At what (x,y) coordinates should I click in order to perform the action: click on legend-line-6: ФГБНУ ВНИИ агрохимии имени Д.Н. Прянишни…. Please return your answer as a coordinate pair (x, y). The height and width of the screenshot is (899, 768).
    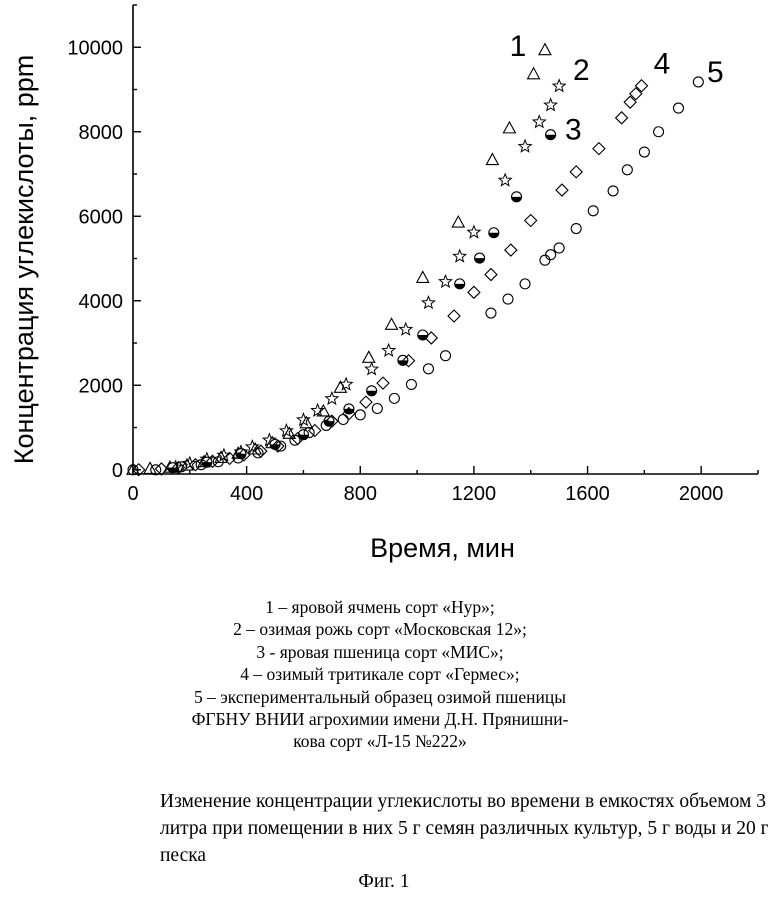
    Looking at the image, I should click on (380, 719).